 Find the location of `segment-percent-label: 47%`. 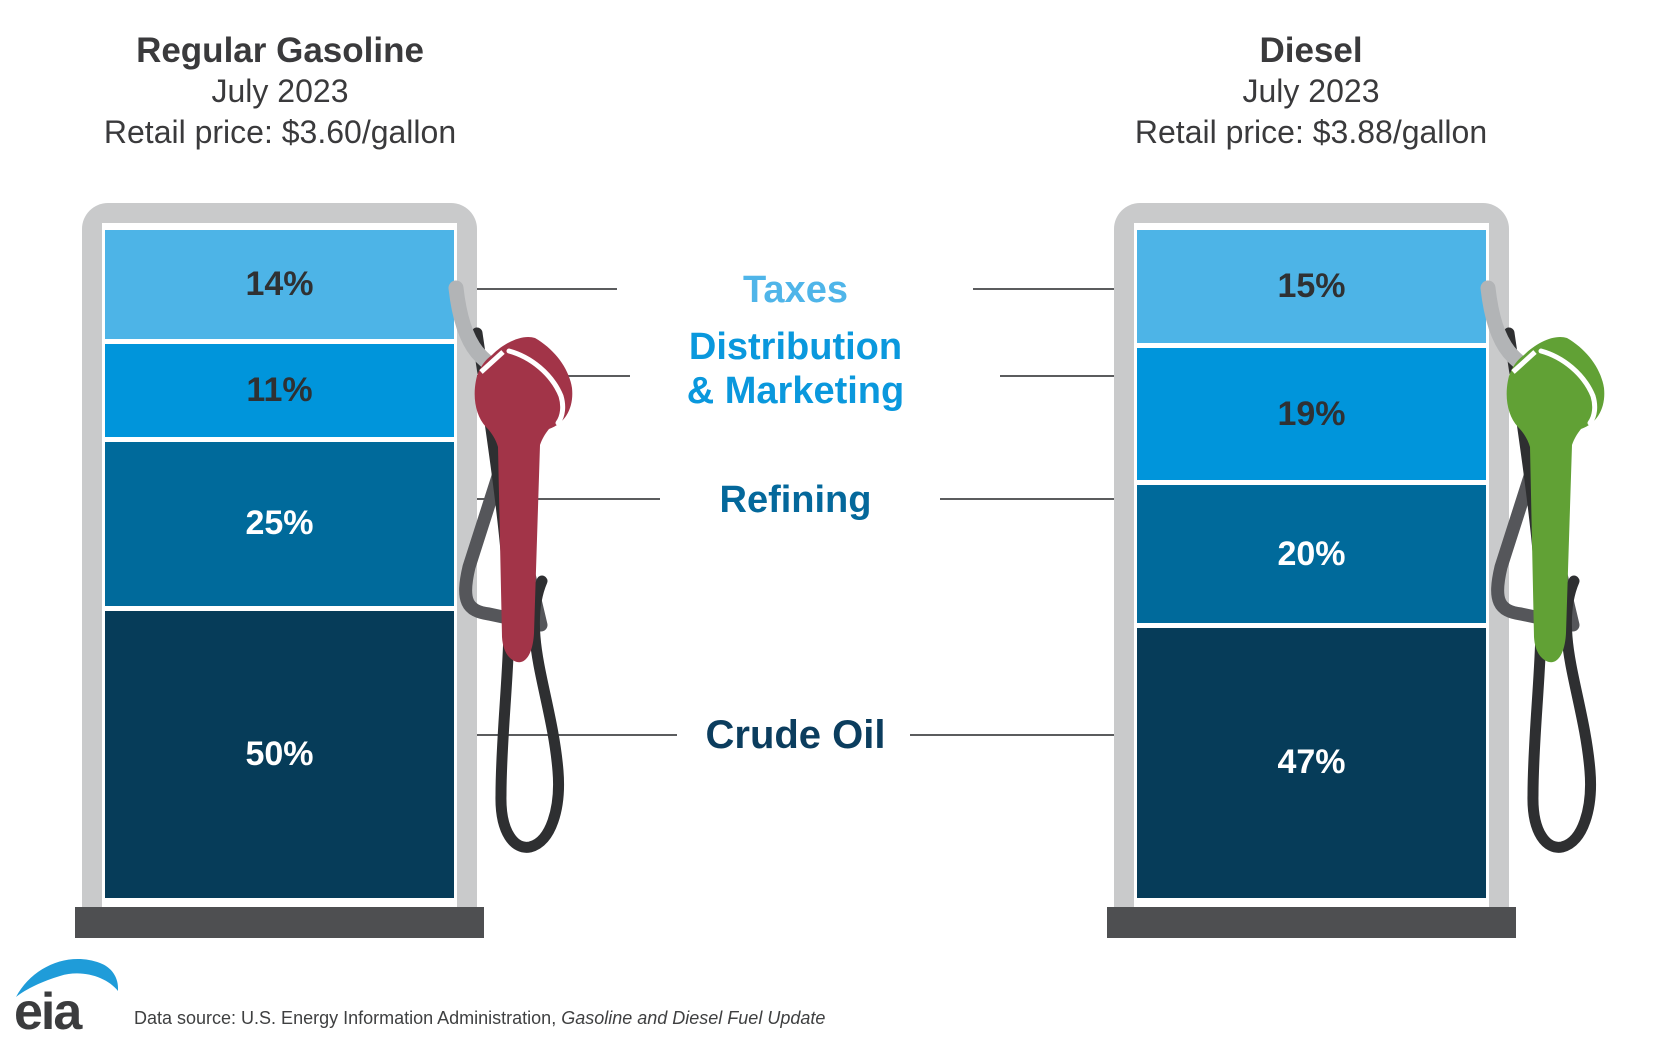

segment-percent-label: 47% is located at coordinates (1311, 762).